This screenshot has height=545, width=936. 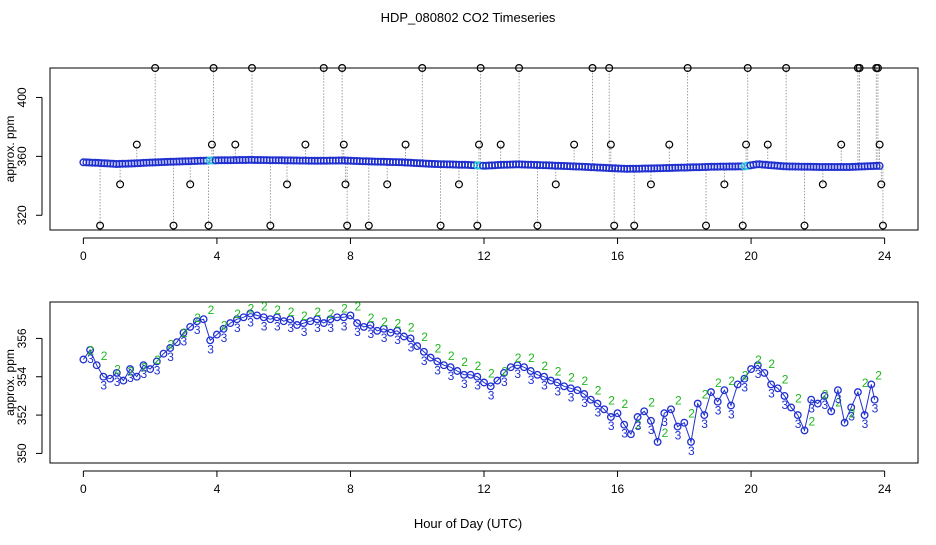 What do you see at coordinates (618, 256) in the screenshot?
I see `x-tick-label: 16` at bounding box center [618, 256].